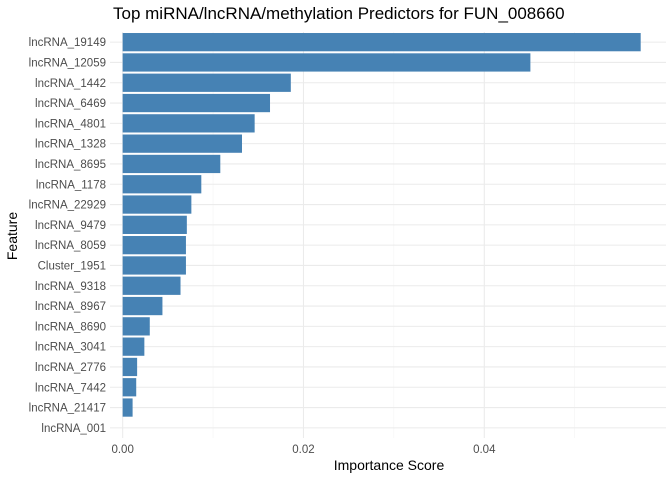 This screenshot has height=480, width=672. I want to click on x-tick-label: 0.02, so click(303, 450).